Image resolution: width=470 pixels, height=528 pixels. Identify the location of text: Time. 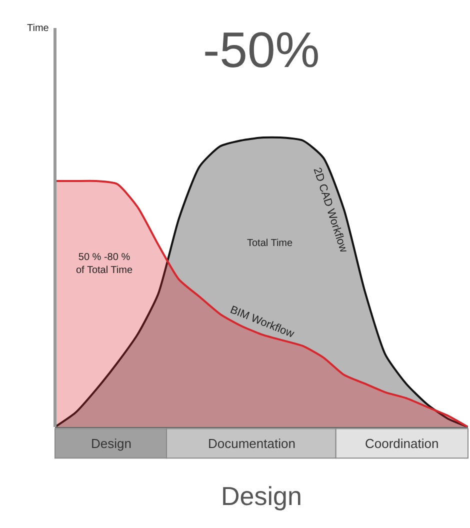
(38, 28).